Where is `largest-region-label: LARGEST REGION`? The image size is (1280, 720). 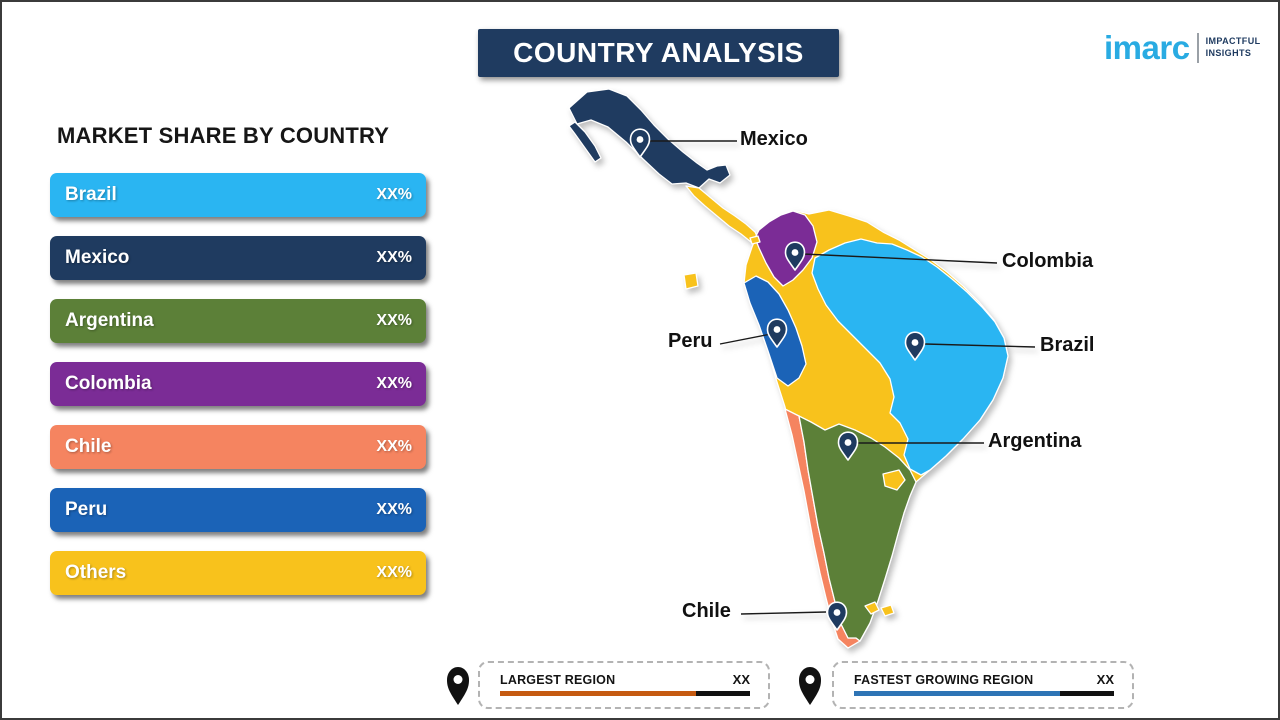
largest-region-label: LARGEST REGION is located at coordinates (558, 680).